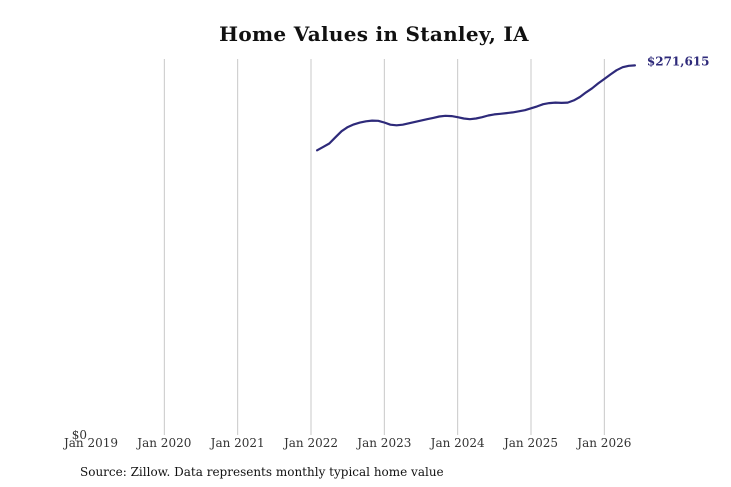 Image resolution: width=731 pixels, height=487 pixels. I want to click on y-axis-ticks: $0, so click(79, 435).